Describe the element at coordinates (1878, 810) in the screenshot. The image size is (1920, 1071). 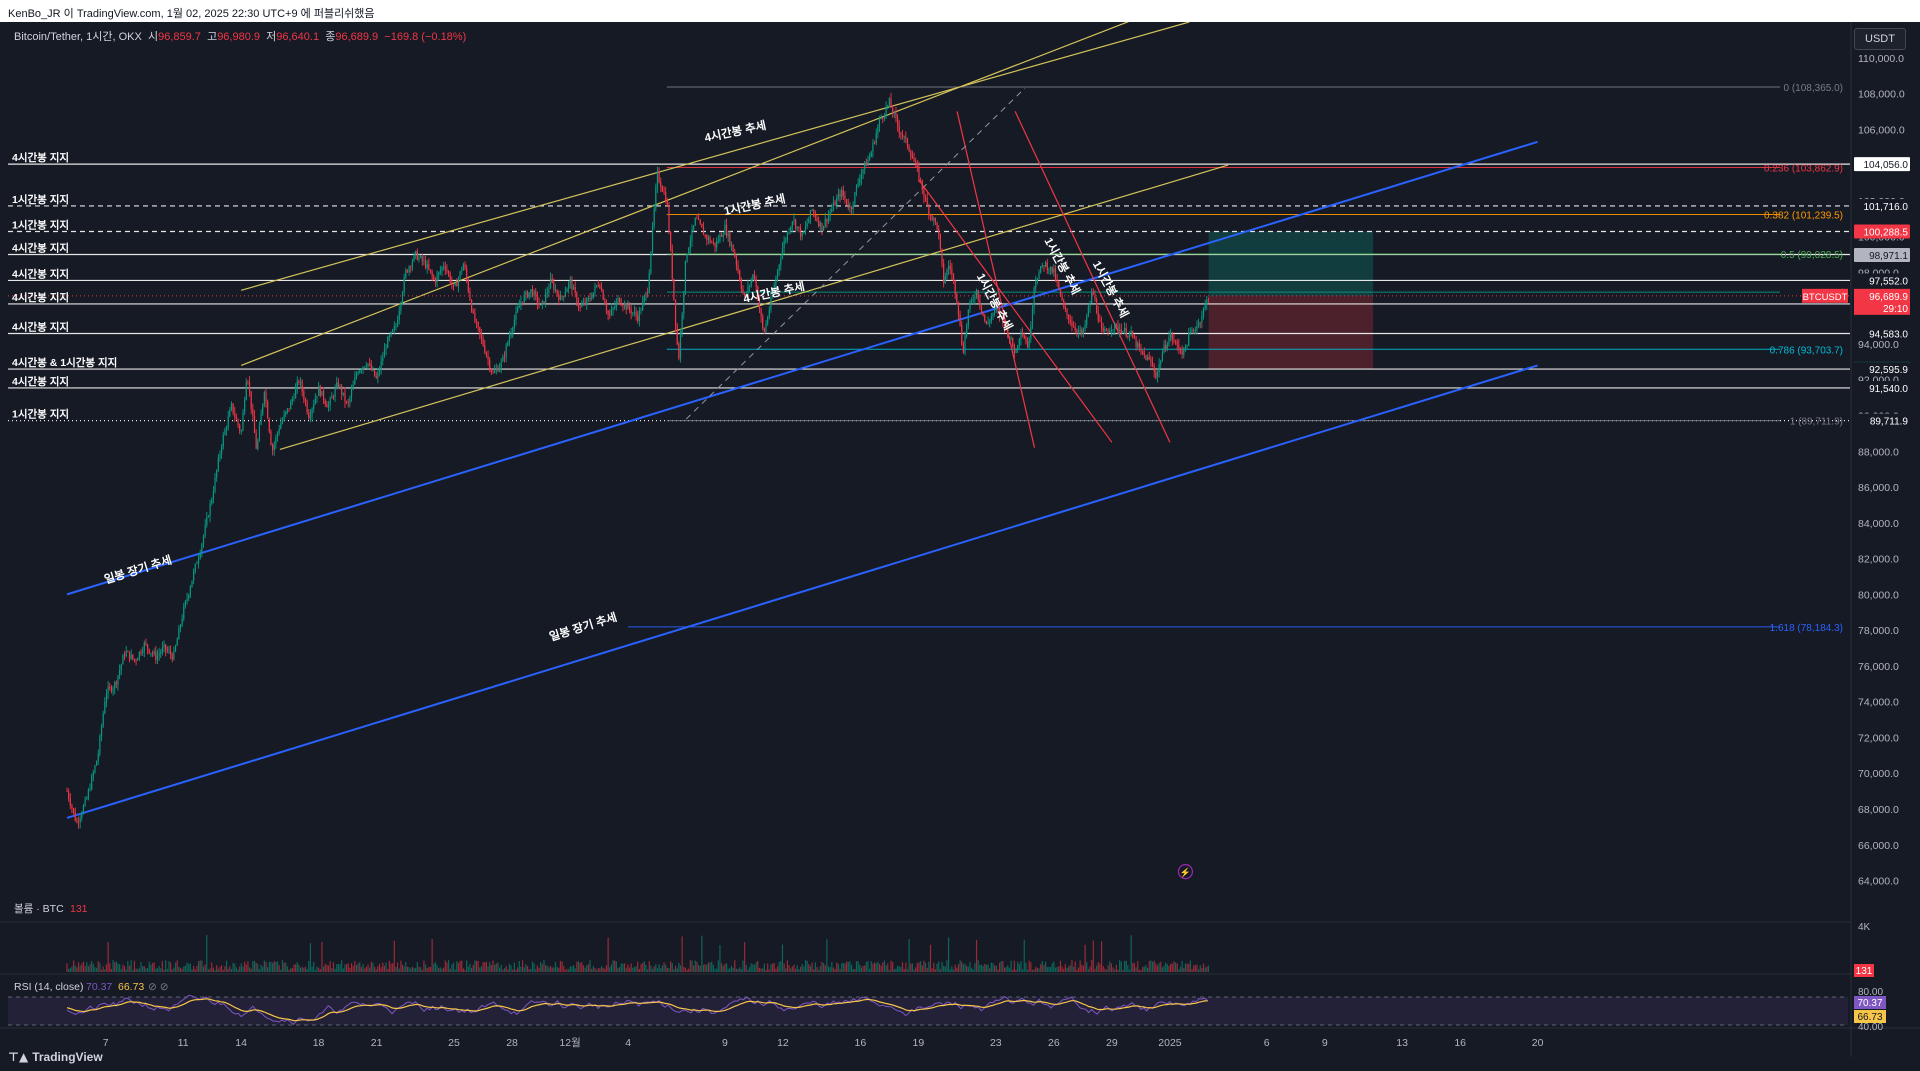
I see `y-tick-label: 68,000.0` at that location.